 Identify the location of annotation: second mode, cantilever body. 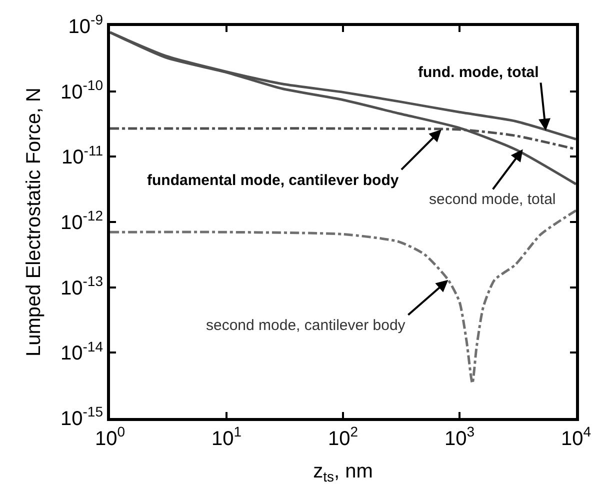
(306, 325).